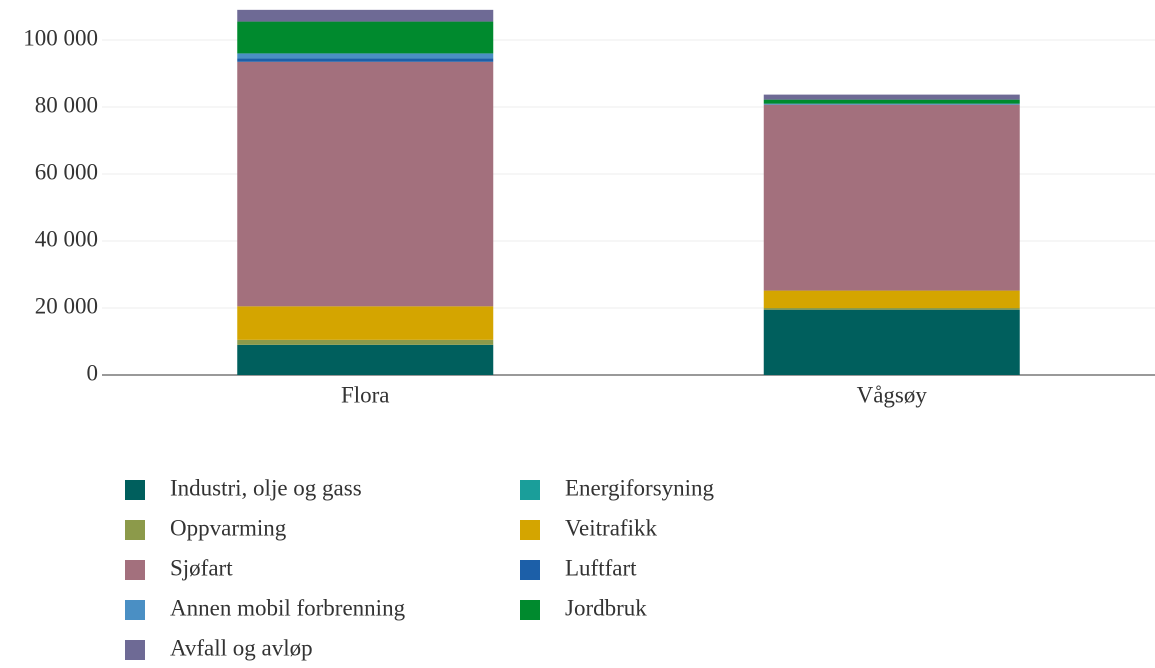  I want to click on legend-label: Annen mobil forbrenning, so click(288, 607).